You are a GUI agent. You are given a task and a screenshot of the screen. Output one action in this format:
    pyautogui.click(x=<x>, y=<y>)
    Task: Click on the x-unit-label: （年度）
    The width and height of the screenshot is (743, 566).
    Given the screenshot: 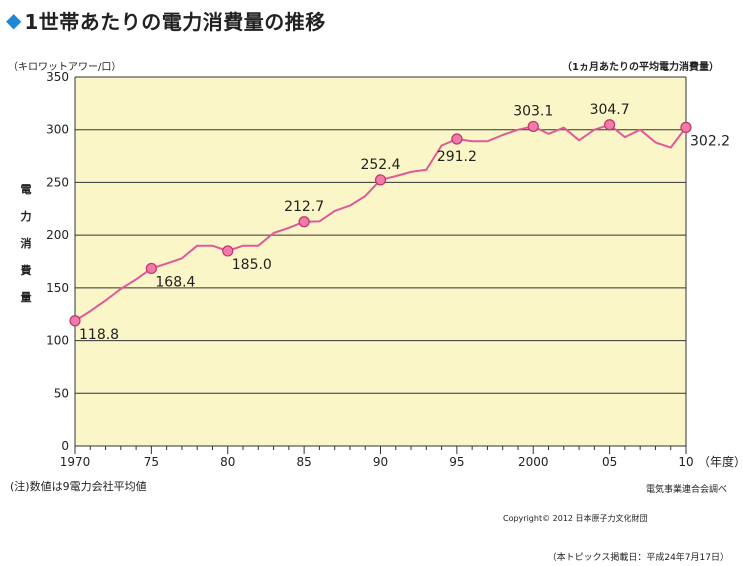 What is the action you would take?
    pyautogui.click(x=720, y=461)
    